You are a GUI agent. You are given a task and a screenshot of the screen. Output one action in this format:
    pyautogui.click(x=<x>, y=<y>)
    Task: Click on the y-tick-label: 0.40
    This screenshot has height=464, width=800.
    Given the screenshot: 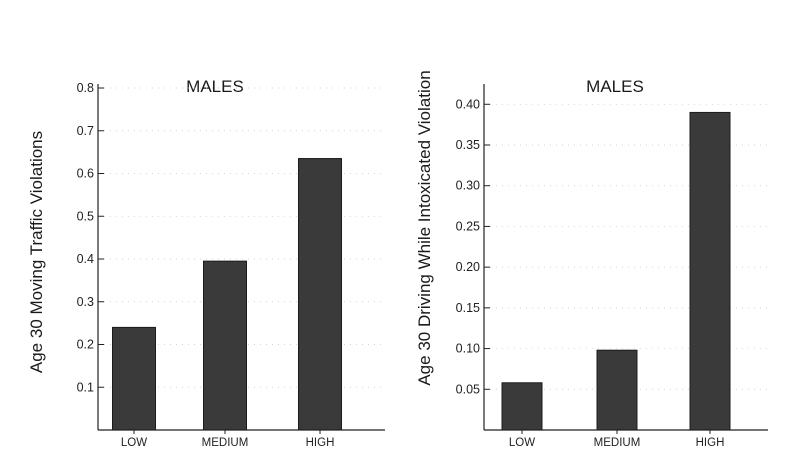 What is the action you would take?
    pyautogui.click(x=468, y=104)
    